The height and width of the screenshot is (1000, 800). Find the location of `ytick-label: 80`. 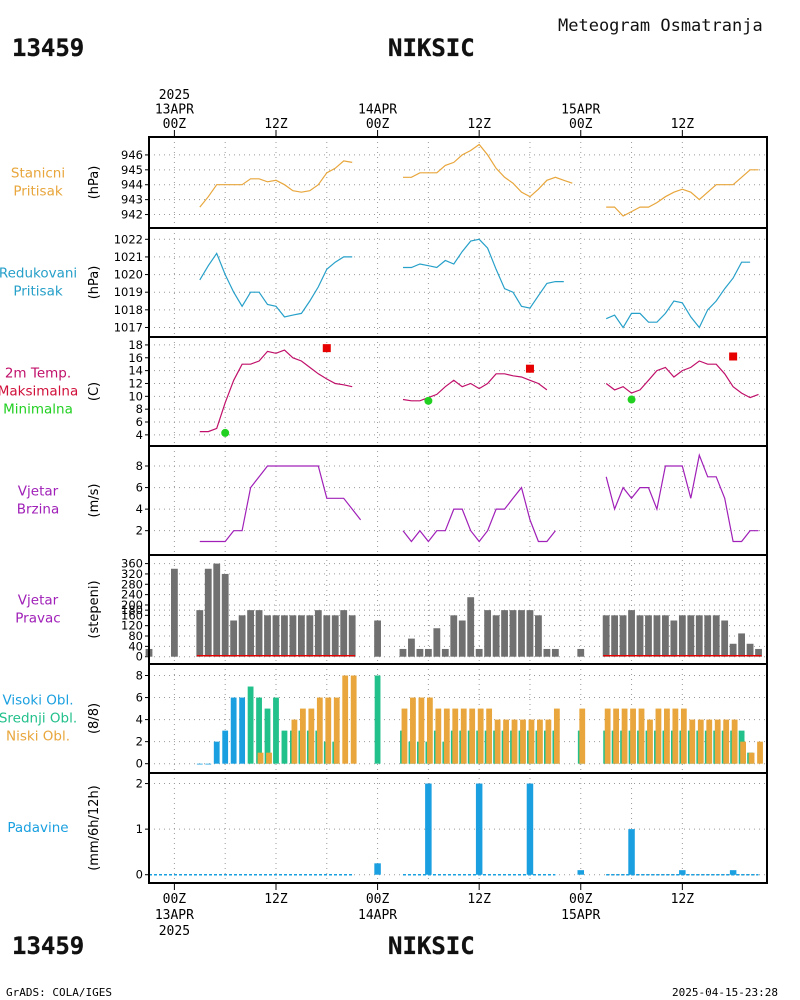

ytick-label: 80 is located at coordinates (135, 636).